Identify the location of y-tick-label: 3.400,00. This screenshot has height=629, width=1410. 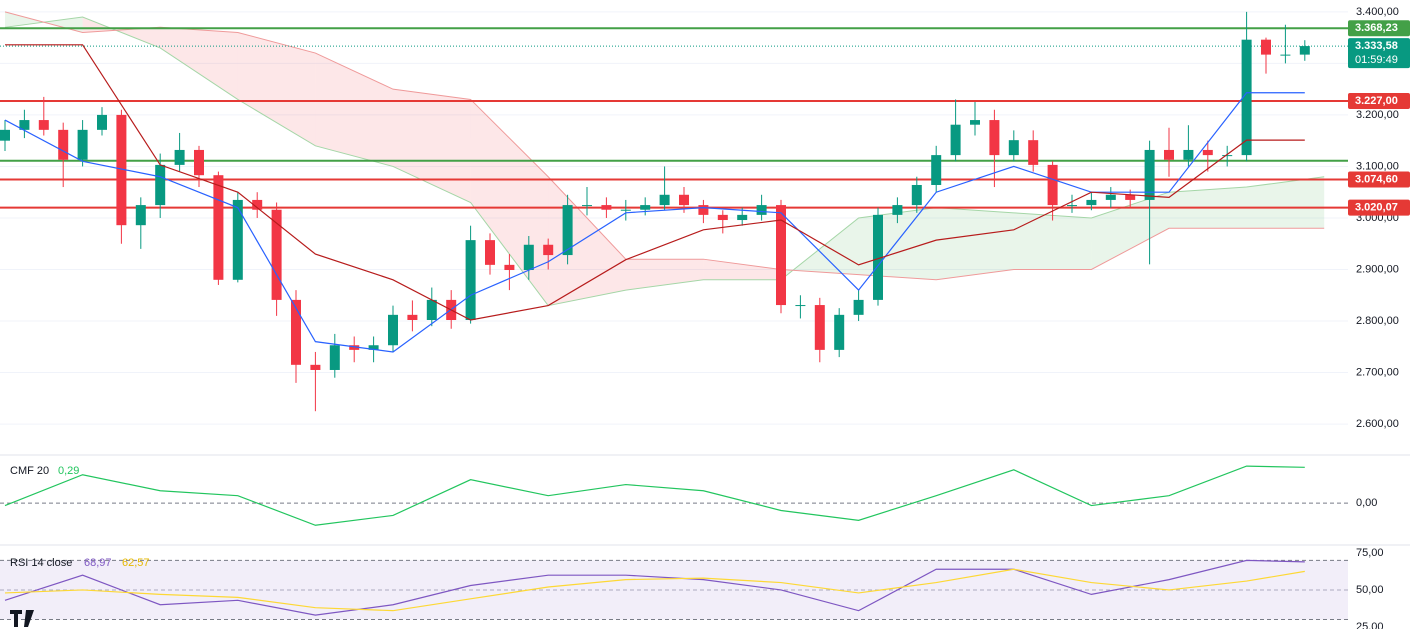
(1377, 12).